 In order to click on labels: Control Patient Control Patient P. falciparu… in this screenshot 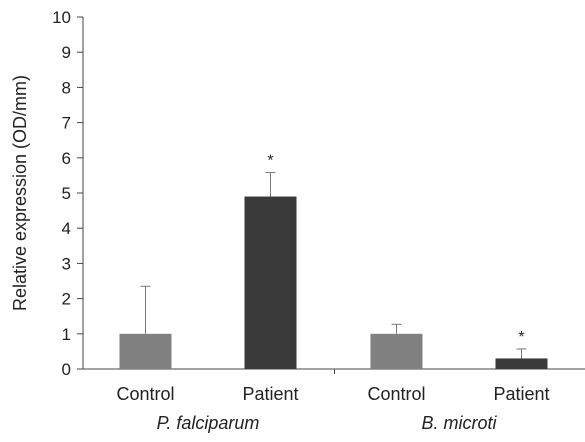, I will do `click(332, 408)`.